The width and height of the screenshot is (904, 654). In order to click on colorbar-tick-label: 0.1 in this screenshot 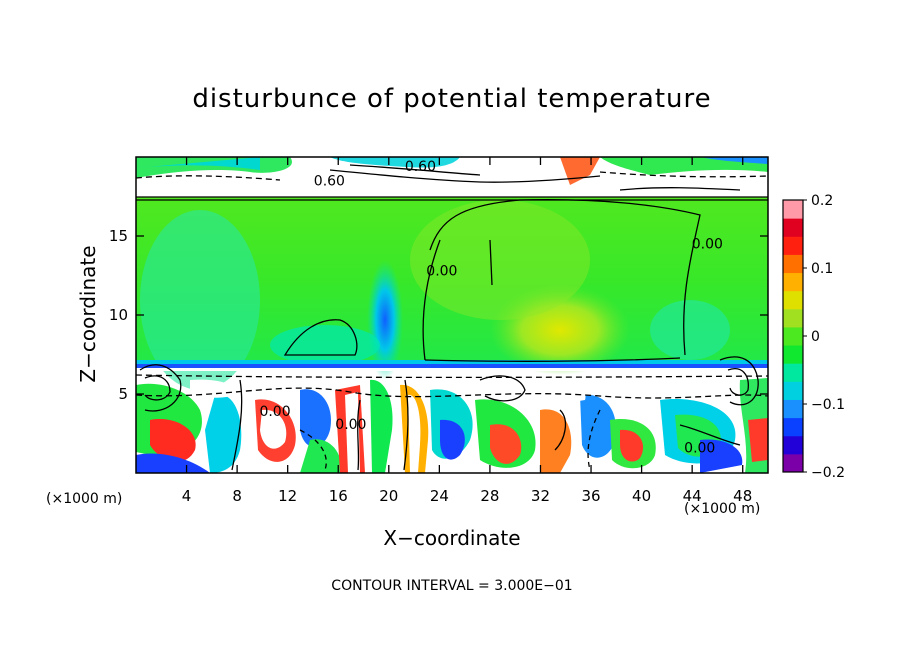, I will do `click(822, 269)`.